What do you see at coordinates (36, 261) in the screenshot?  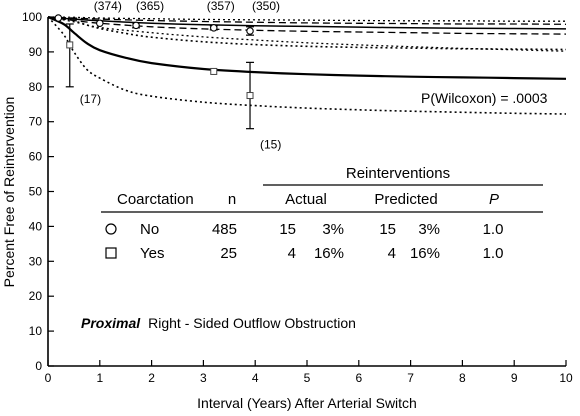 I see `y-tick-label: 30` at bounding box center [36, 261].